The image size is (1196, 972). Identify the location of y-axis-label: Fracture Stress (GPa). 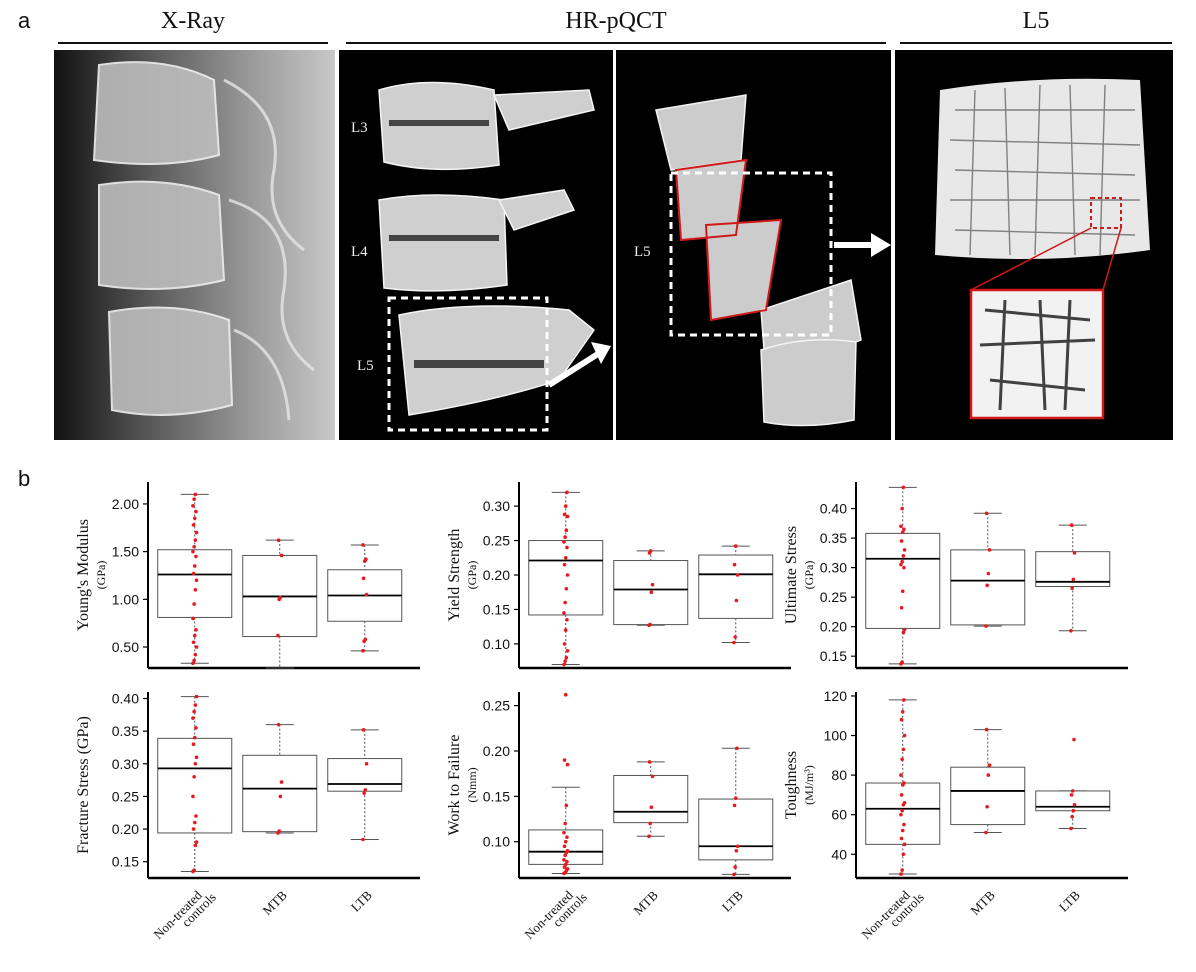
(83, 785).